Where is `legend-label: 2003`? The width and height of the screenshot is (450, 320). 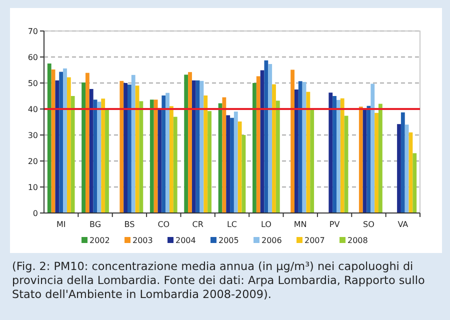 legend-label: 2003 is located at coordinates (142, 240).